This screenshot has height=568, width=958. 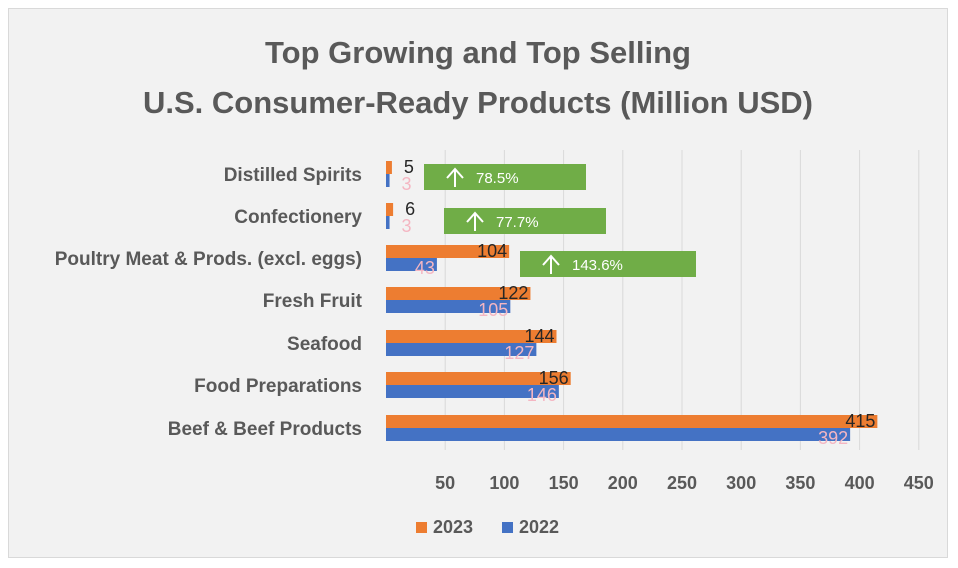 What do you see at coordinates (507, 527) in the screenshot?
I see `legend-swatch-2022` at bounding box center [507, 527].